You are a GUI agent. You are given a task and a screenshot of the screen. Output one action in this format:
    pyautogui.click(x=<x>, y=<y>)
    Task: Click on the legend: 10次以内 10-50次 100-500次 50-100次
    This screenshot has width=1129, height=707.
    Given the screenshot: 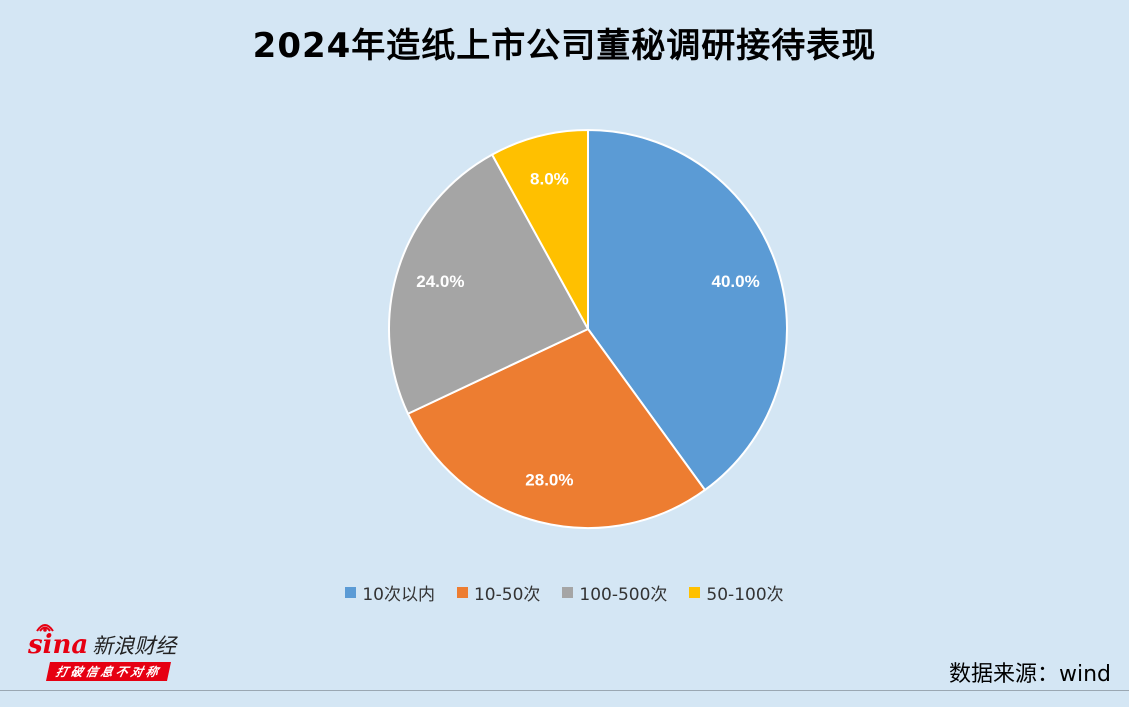 What is the action you would take?
    pyautogui.click(x=564, y=592)
    